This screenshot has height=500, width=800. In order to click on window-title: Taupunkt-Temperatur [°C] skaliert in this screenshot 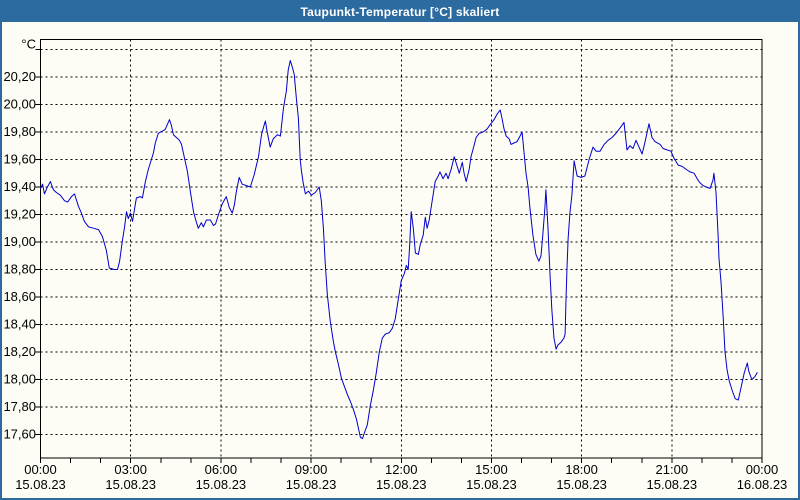, I will do `click(400, 12)`.